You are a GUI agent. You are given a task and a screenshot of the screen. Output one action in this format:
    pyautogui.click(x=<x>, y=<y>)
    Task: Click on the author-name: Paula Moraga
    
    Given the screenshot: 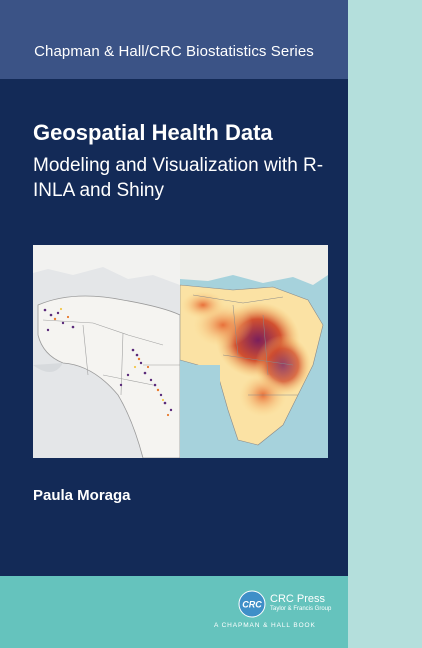 What is the action you would take?
    pyautogui.click(x=82, y=495)
    